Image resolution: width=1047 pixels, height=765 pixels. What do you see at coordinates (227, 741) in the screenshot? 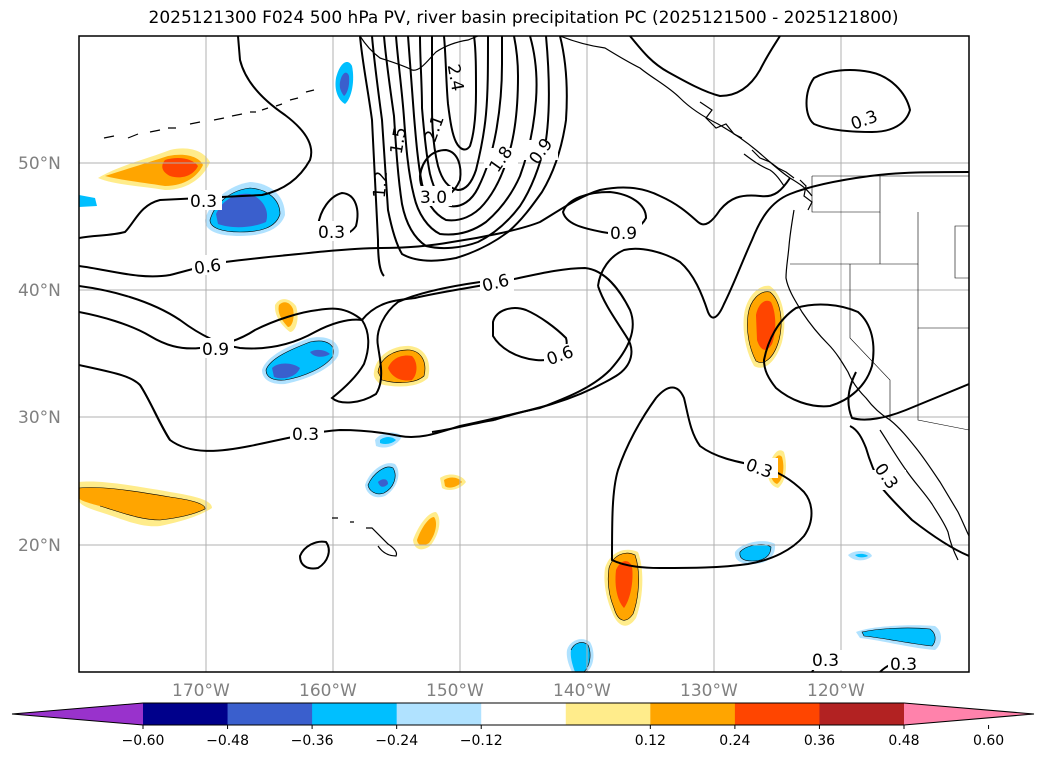
I see `colorbar-tick-label: −0.48` at bounding box center [227, 741].